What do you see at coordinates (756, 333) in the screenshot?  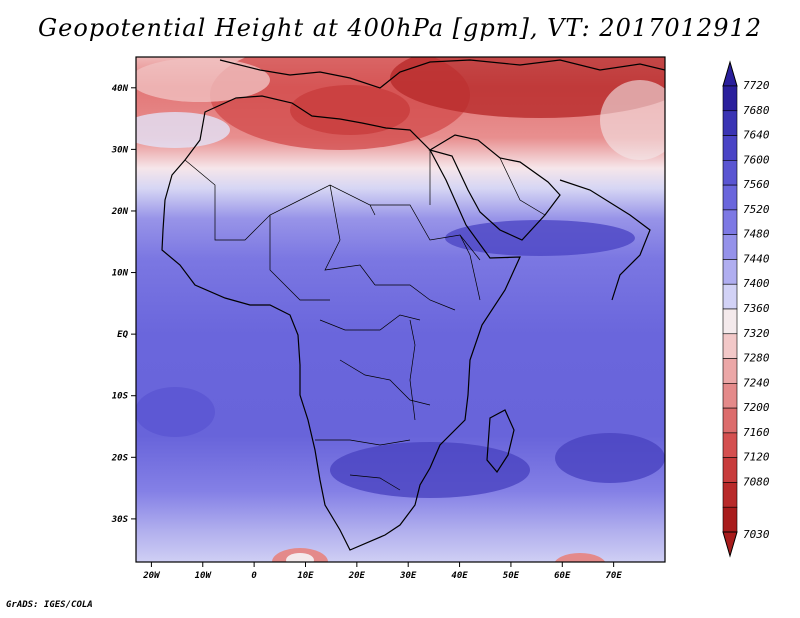 I see `colorbar-level-label: 7320` at bounding box center [756, 333].